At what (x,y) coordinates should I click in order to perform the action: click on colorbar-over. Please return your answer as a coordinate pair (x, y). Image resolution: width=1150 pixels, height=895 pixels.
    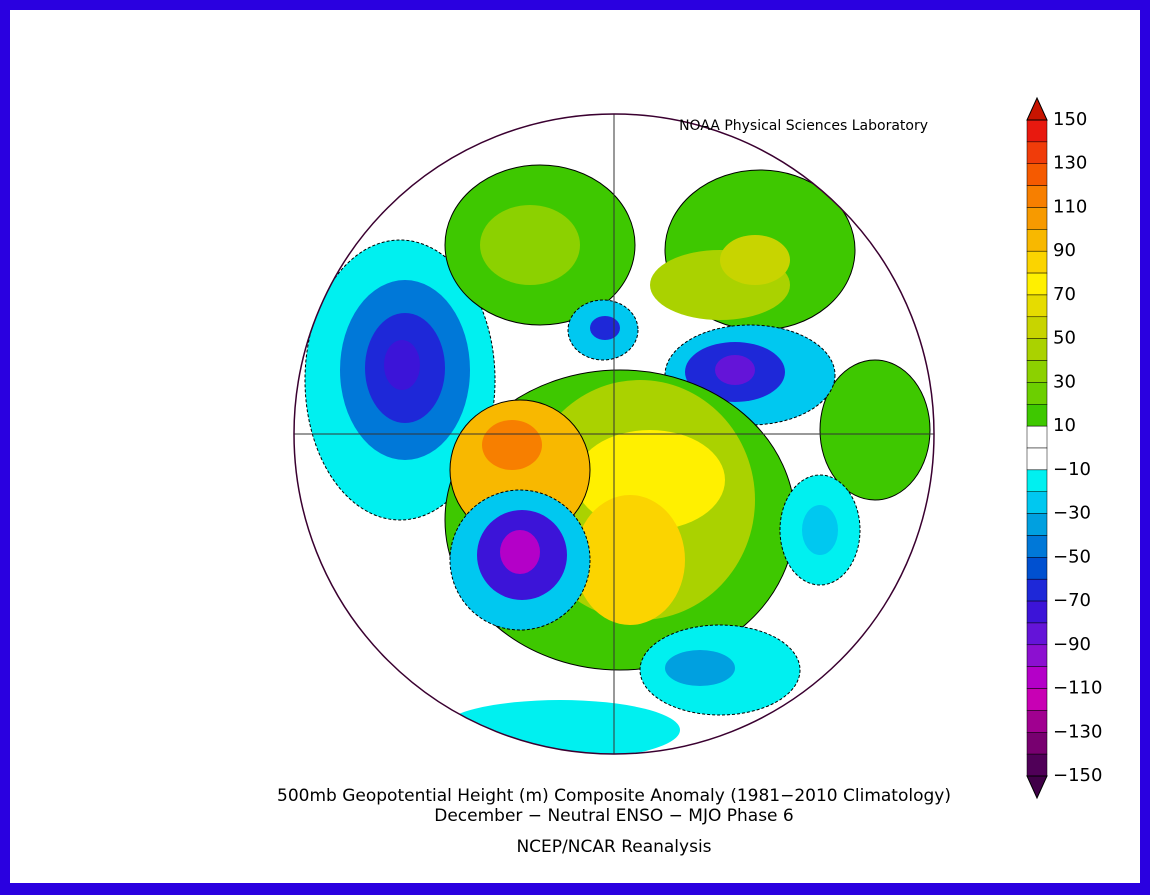
    Looking at the image, I should click on (1037, 108).